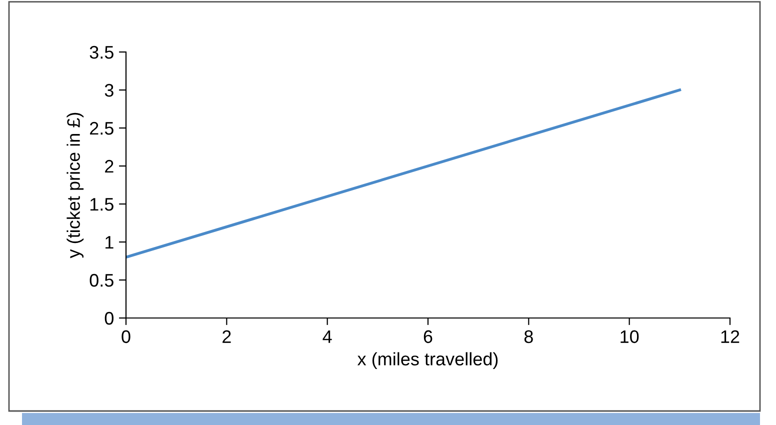  What do you see at coordinates (126, 337) in the screenshot?
I see `x-tick-label: 0` at bounding box center [126, 337].